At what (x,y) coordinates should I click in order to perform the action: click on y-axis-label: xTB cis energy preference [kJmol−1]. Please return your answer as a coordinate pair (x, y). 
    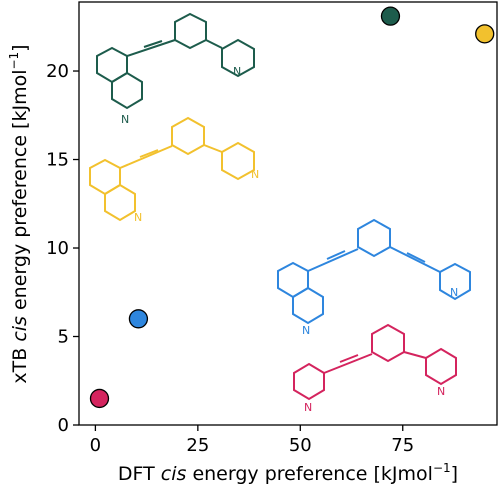
    Looking at the image, I should click on (19, 213).